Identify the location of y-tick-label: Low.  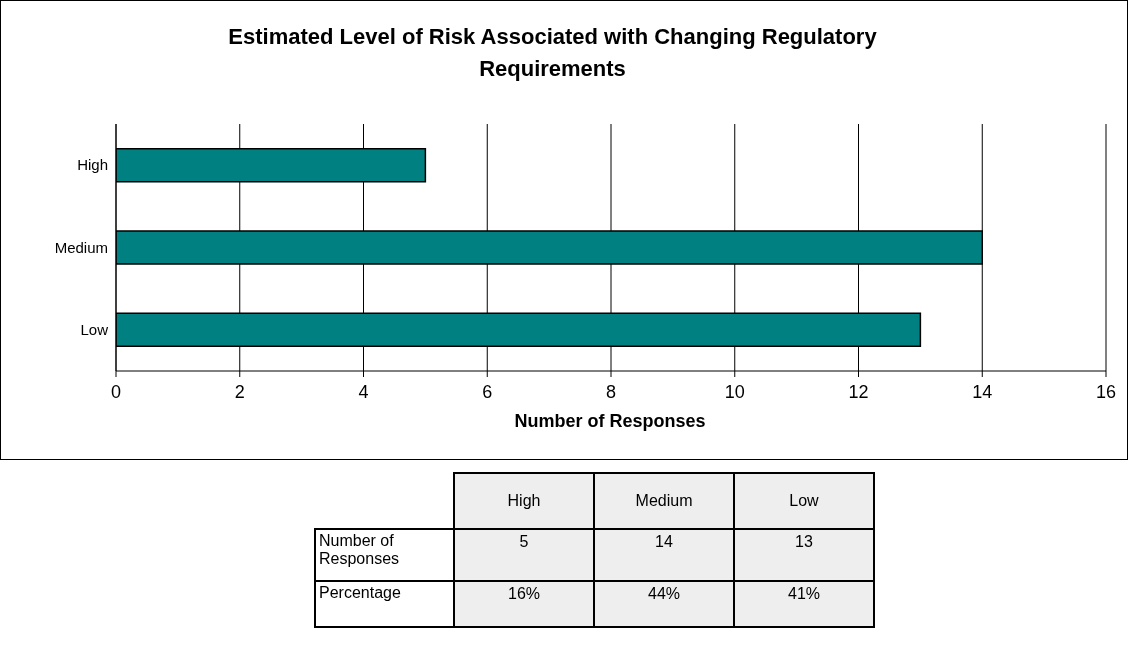
(94, 330).